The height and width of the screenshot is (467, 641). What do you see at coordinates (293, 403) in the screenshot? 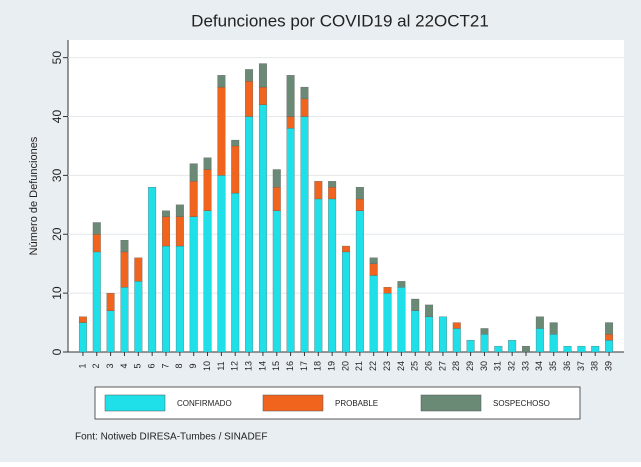
I see `legend-swatch` at bounding box center [293, 403].